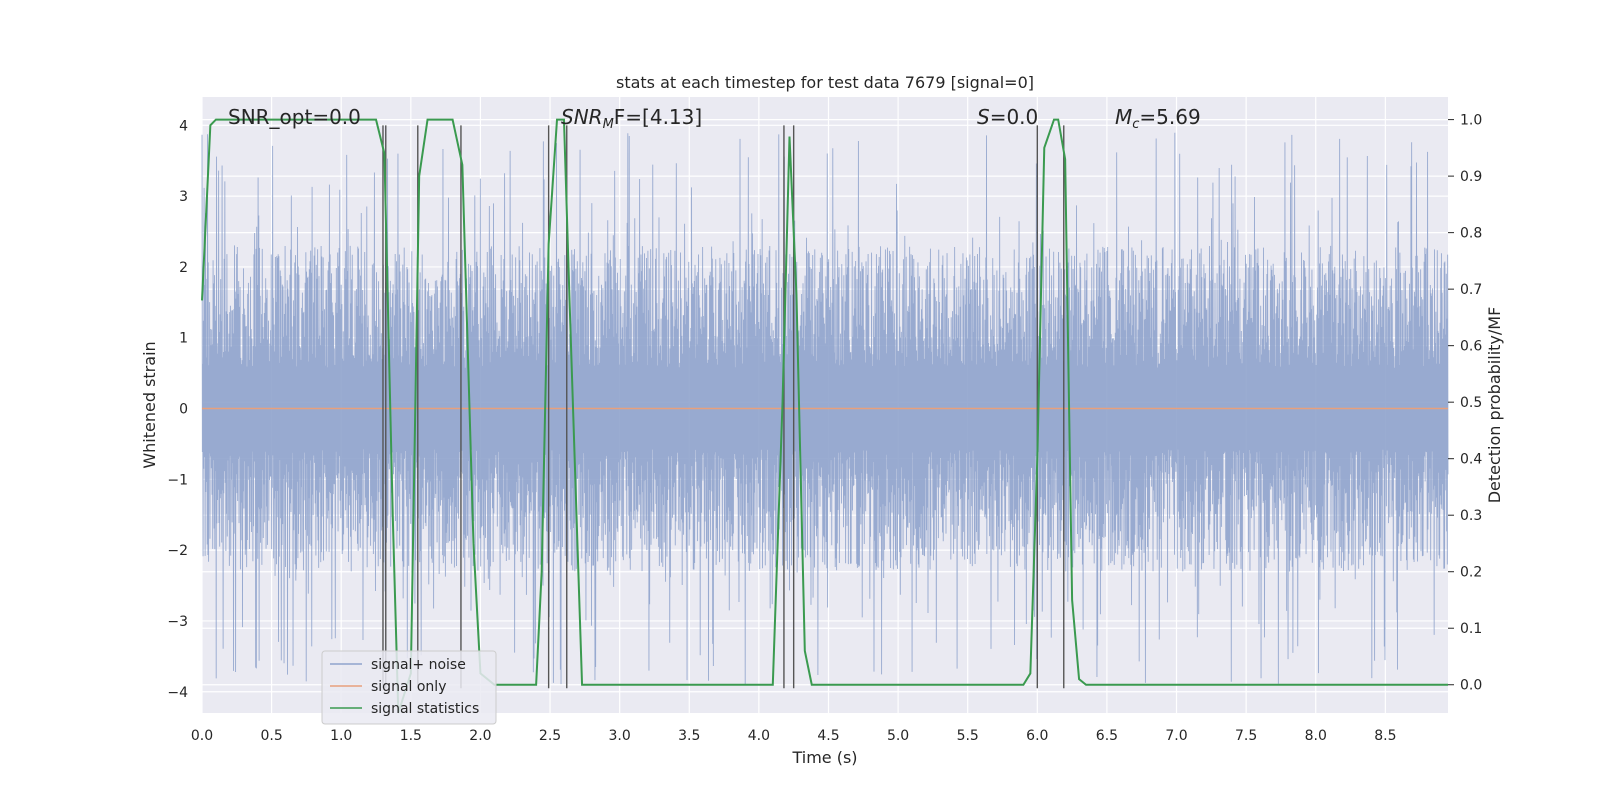  What do you see at coordinates (759, 736) in the screenshot?
I see `x-tick-label: 4.0` at bounding box center [759, 736].